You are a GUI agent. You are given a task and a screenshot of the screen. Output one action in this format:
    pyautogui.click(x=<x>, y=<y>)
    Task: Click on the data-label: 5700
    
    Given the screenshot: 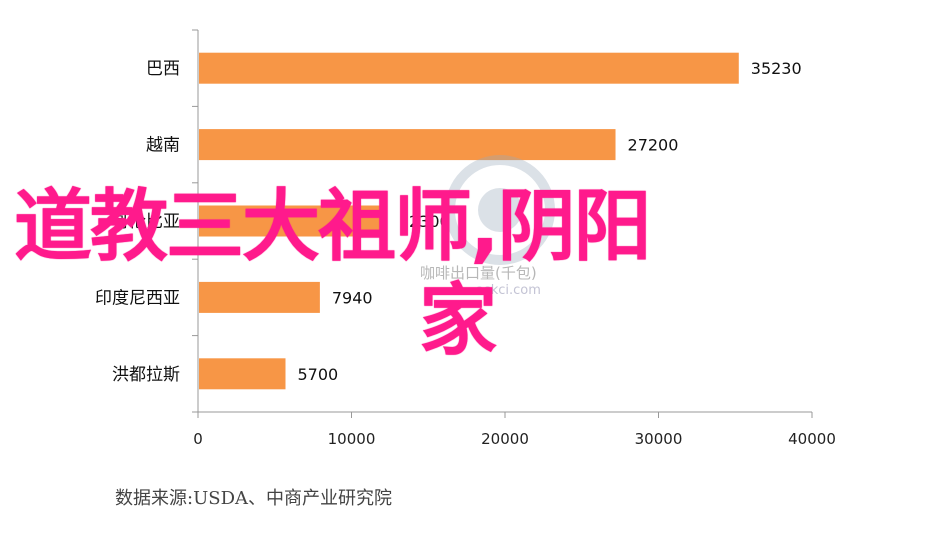 What is the action you would take?
    pyautogui.click(x=317, y=374)
    